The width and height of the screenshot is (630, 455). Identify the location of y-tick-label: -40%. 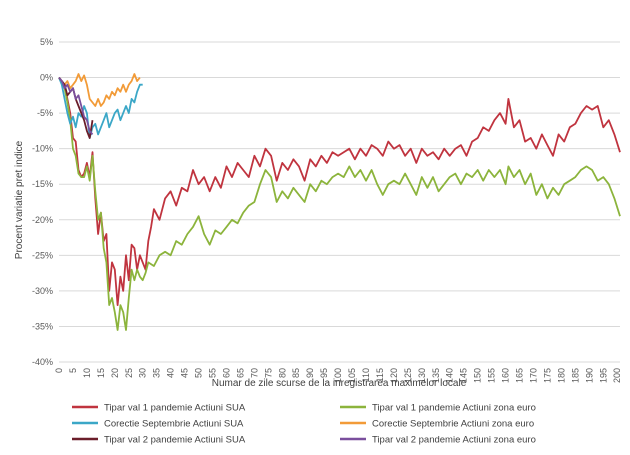
(42, 362).